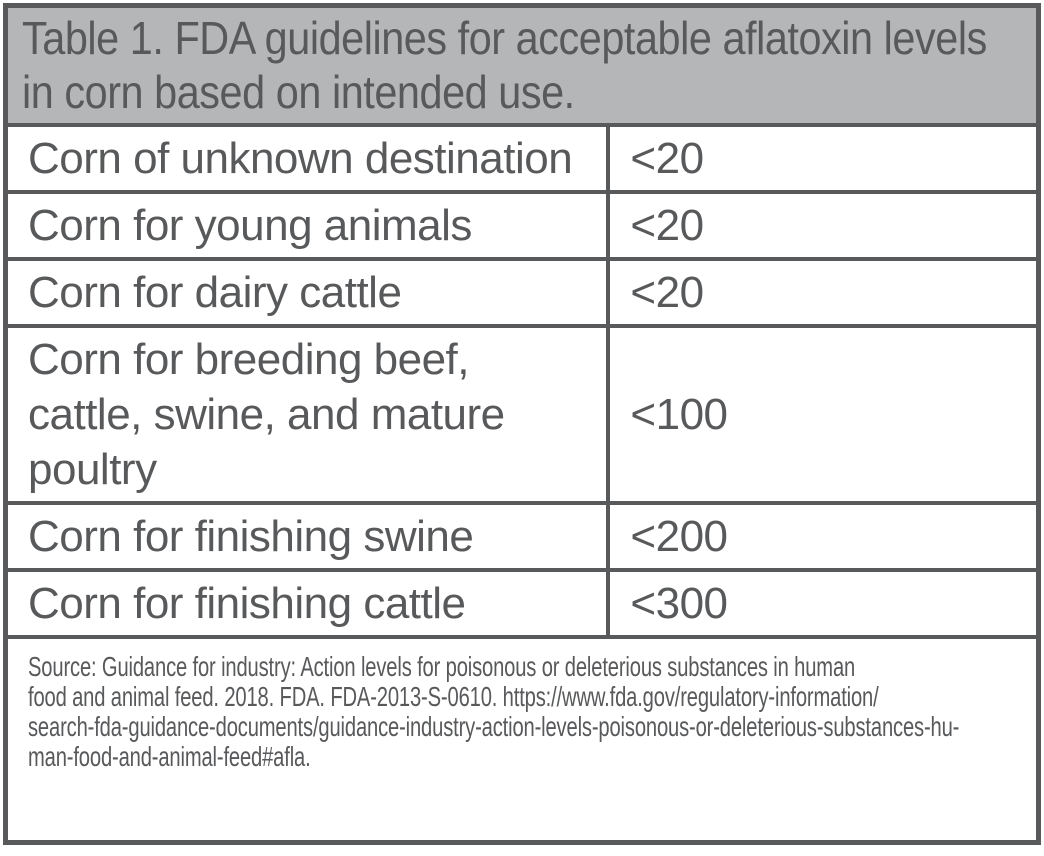 This screenshot has width=1044, height=856. What do you see at coordinates (300, 158) in the screenshot?
I see `use-label: Corn of unknown destination` at bounding box center [300, 158].